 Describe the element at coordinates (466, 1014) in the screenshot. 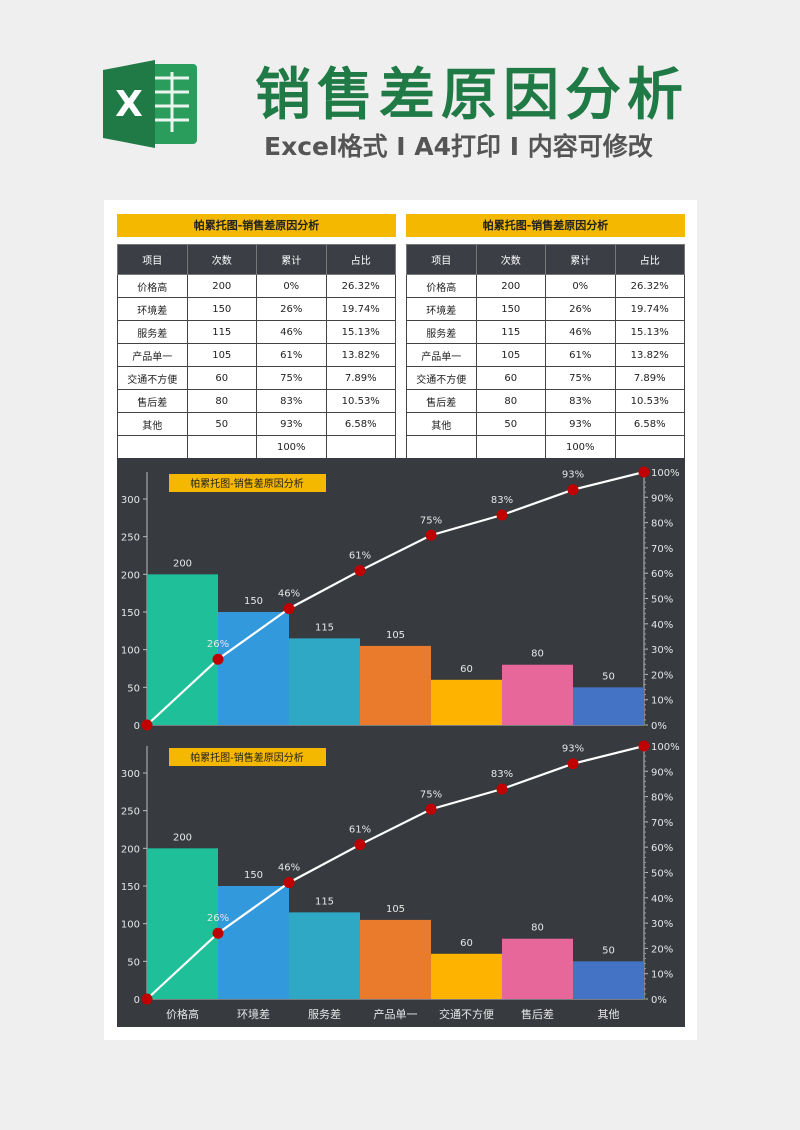

I see `x-tick-label: 交通不方便` at that location.